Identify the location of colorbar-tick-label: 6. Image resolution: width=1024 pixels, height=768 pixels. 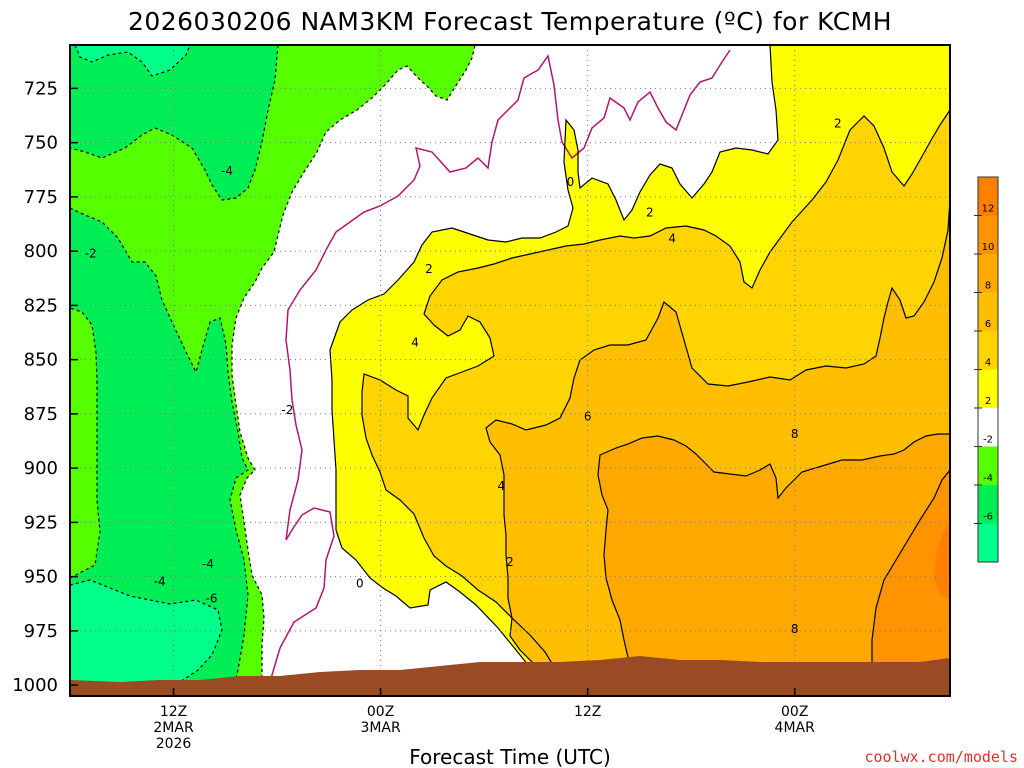
(988, 324).